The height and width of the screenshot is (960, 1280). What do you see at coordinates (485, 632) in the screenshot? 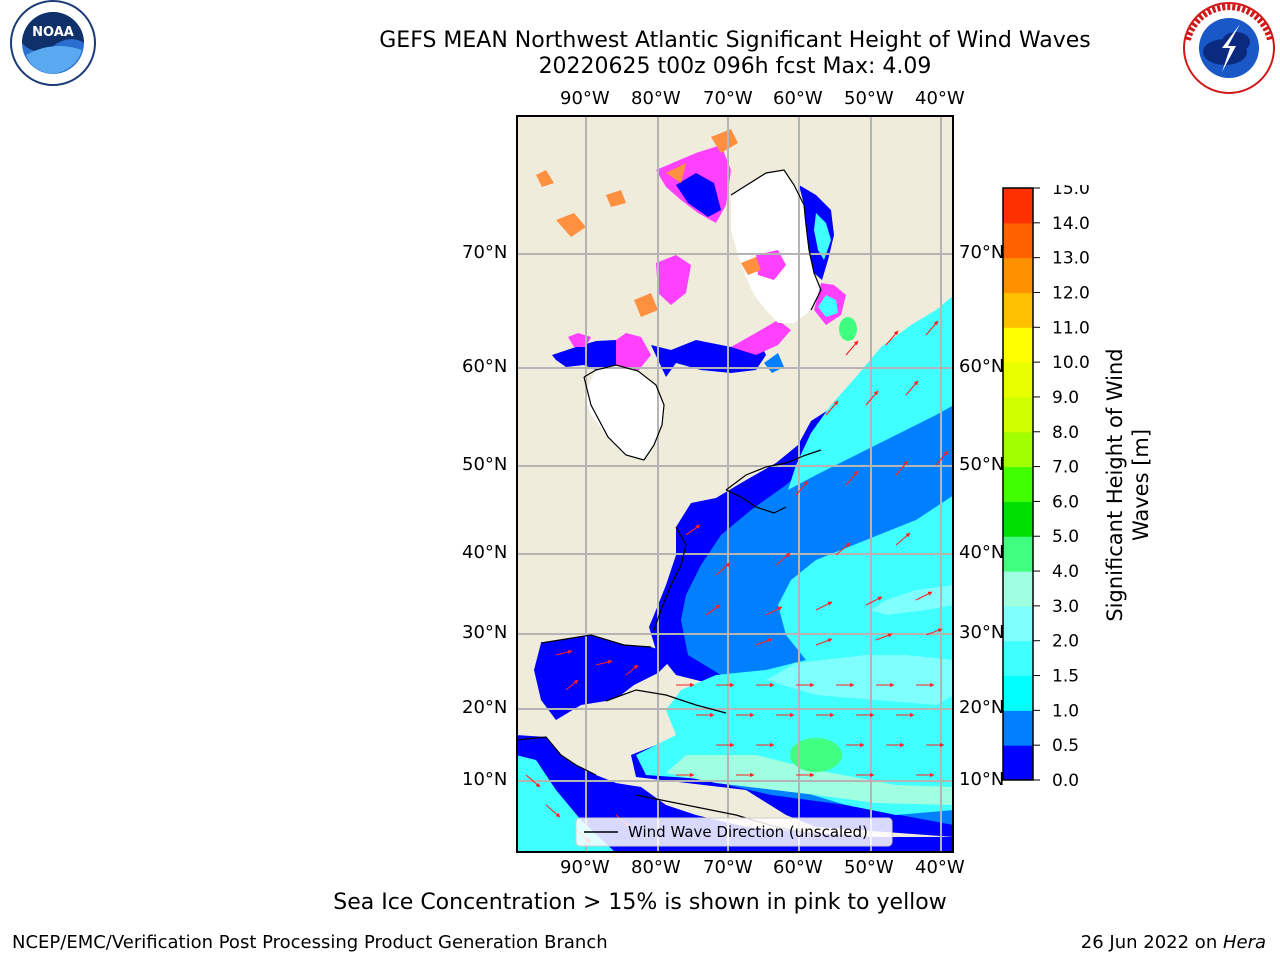
I see `lat-label-left: 30°N` at bounding box center [485, 632].